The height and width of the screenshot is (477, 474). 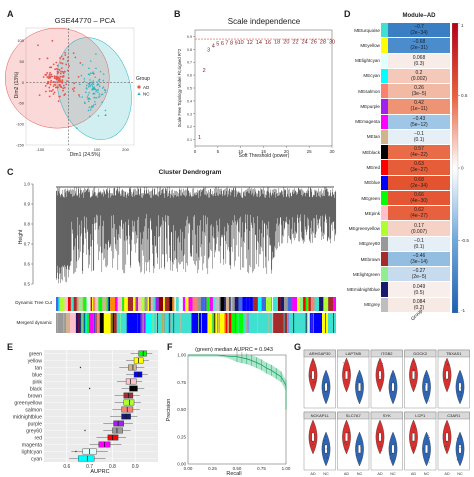 What do you see at coordinates (371, 152) in the screenshot?
I see `module-label: MEblack` at bounding box center [371, 152].